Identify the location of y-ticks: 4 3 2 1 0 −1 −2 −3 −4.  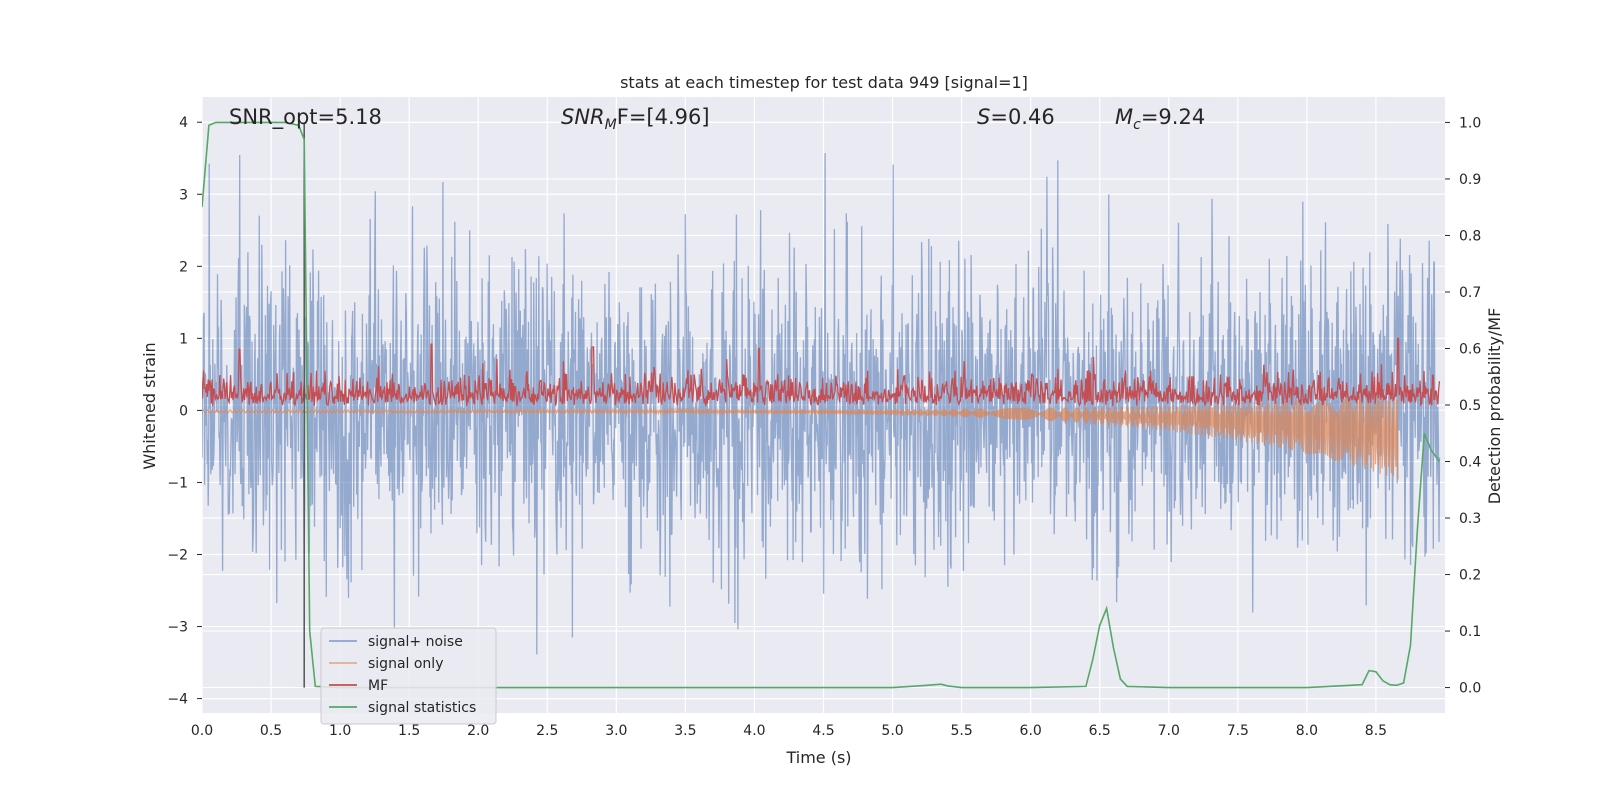
(184, 411).